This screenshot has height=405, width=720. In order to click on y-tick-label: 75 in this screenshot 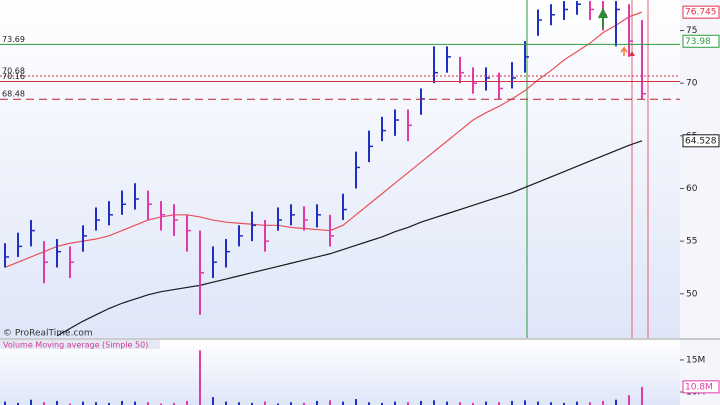, I will do `click(691, 31)`.